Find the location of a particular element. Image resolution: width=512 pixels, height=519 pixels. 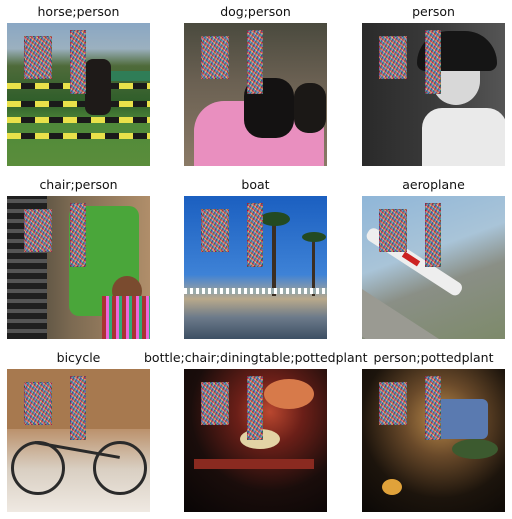

image-caption: bicycle is located at coordinates (78, 357).